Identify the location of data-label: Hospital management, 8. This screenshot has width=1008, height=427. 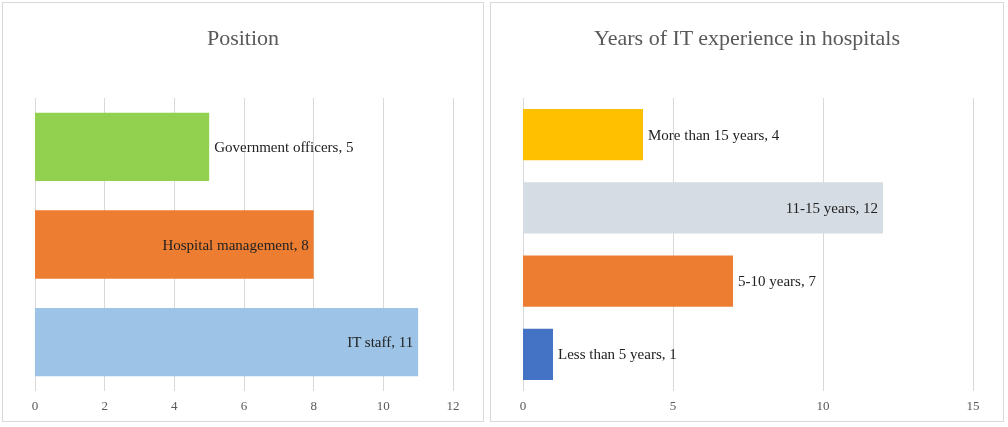
(235, 244).